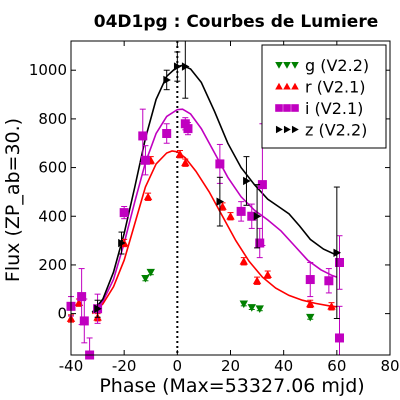 The height and width of the screenshot is (400, 400). What do you see at coordinates (13, 200) in the screenshot?
I see `y-axis-label: Flux (ZP_ab=30.)` at bounding box center [13, 200].